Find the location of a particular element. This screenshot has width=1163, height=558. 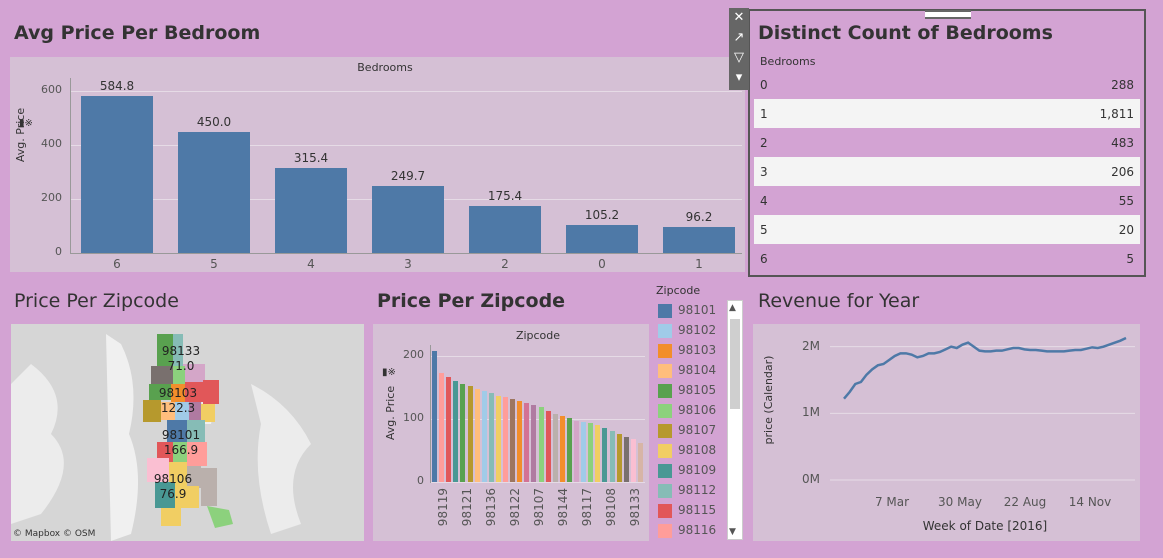

count-cell: 5 is located at coordinates (1130, 259).